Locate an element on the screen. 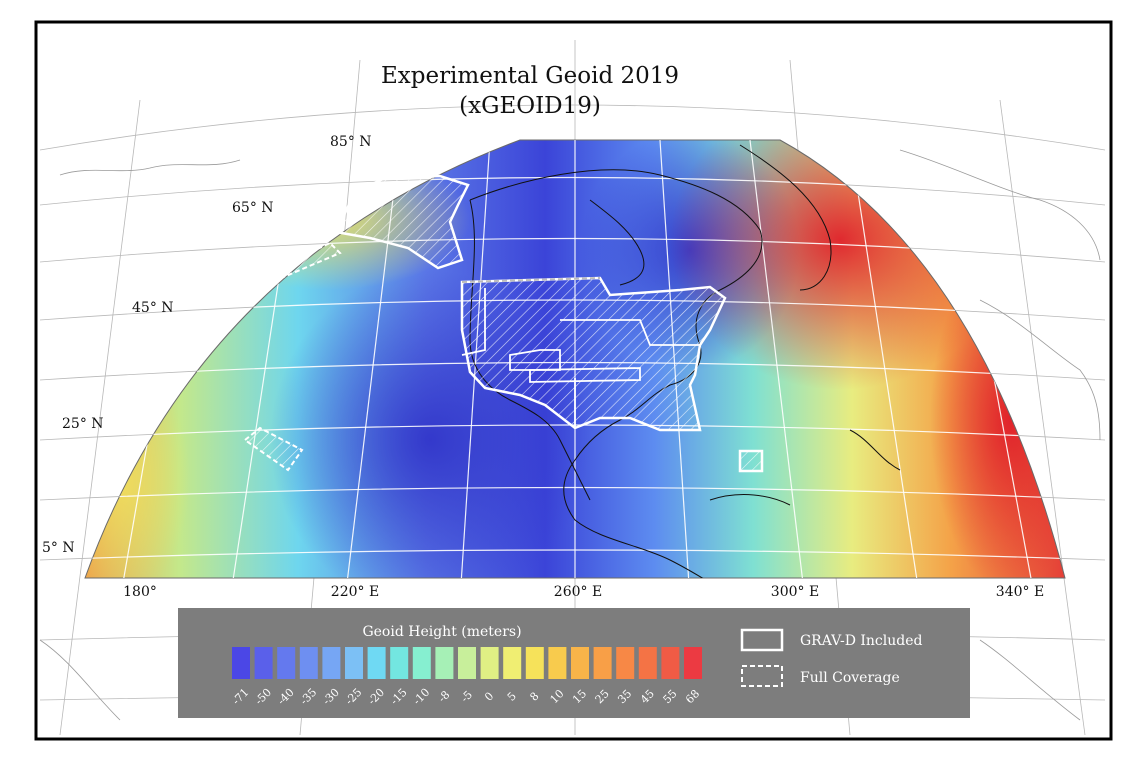  region-alaska is located at coordinates (402, 222).